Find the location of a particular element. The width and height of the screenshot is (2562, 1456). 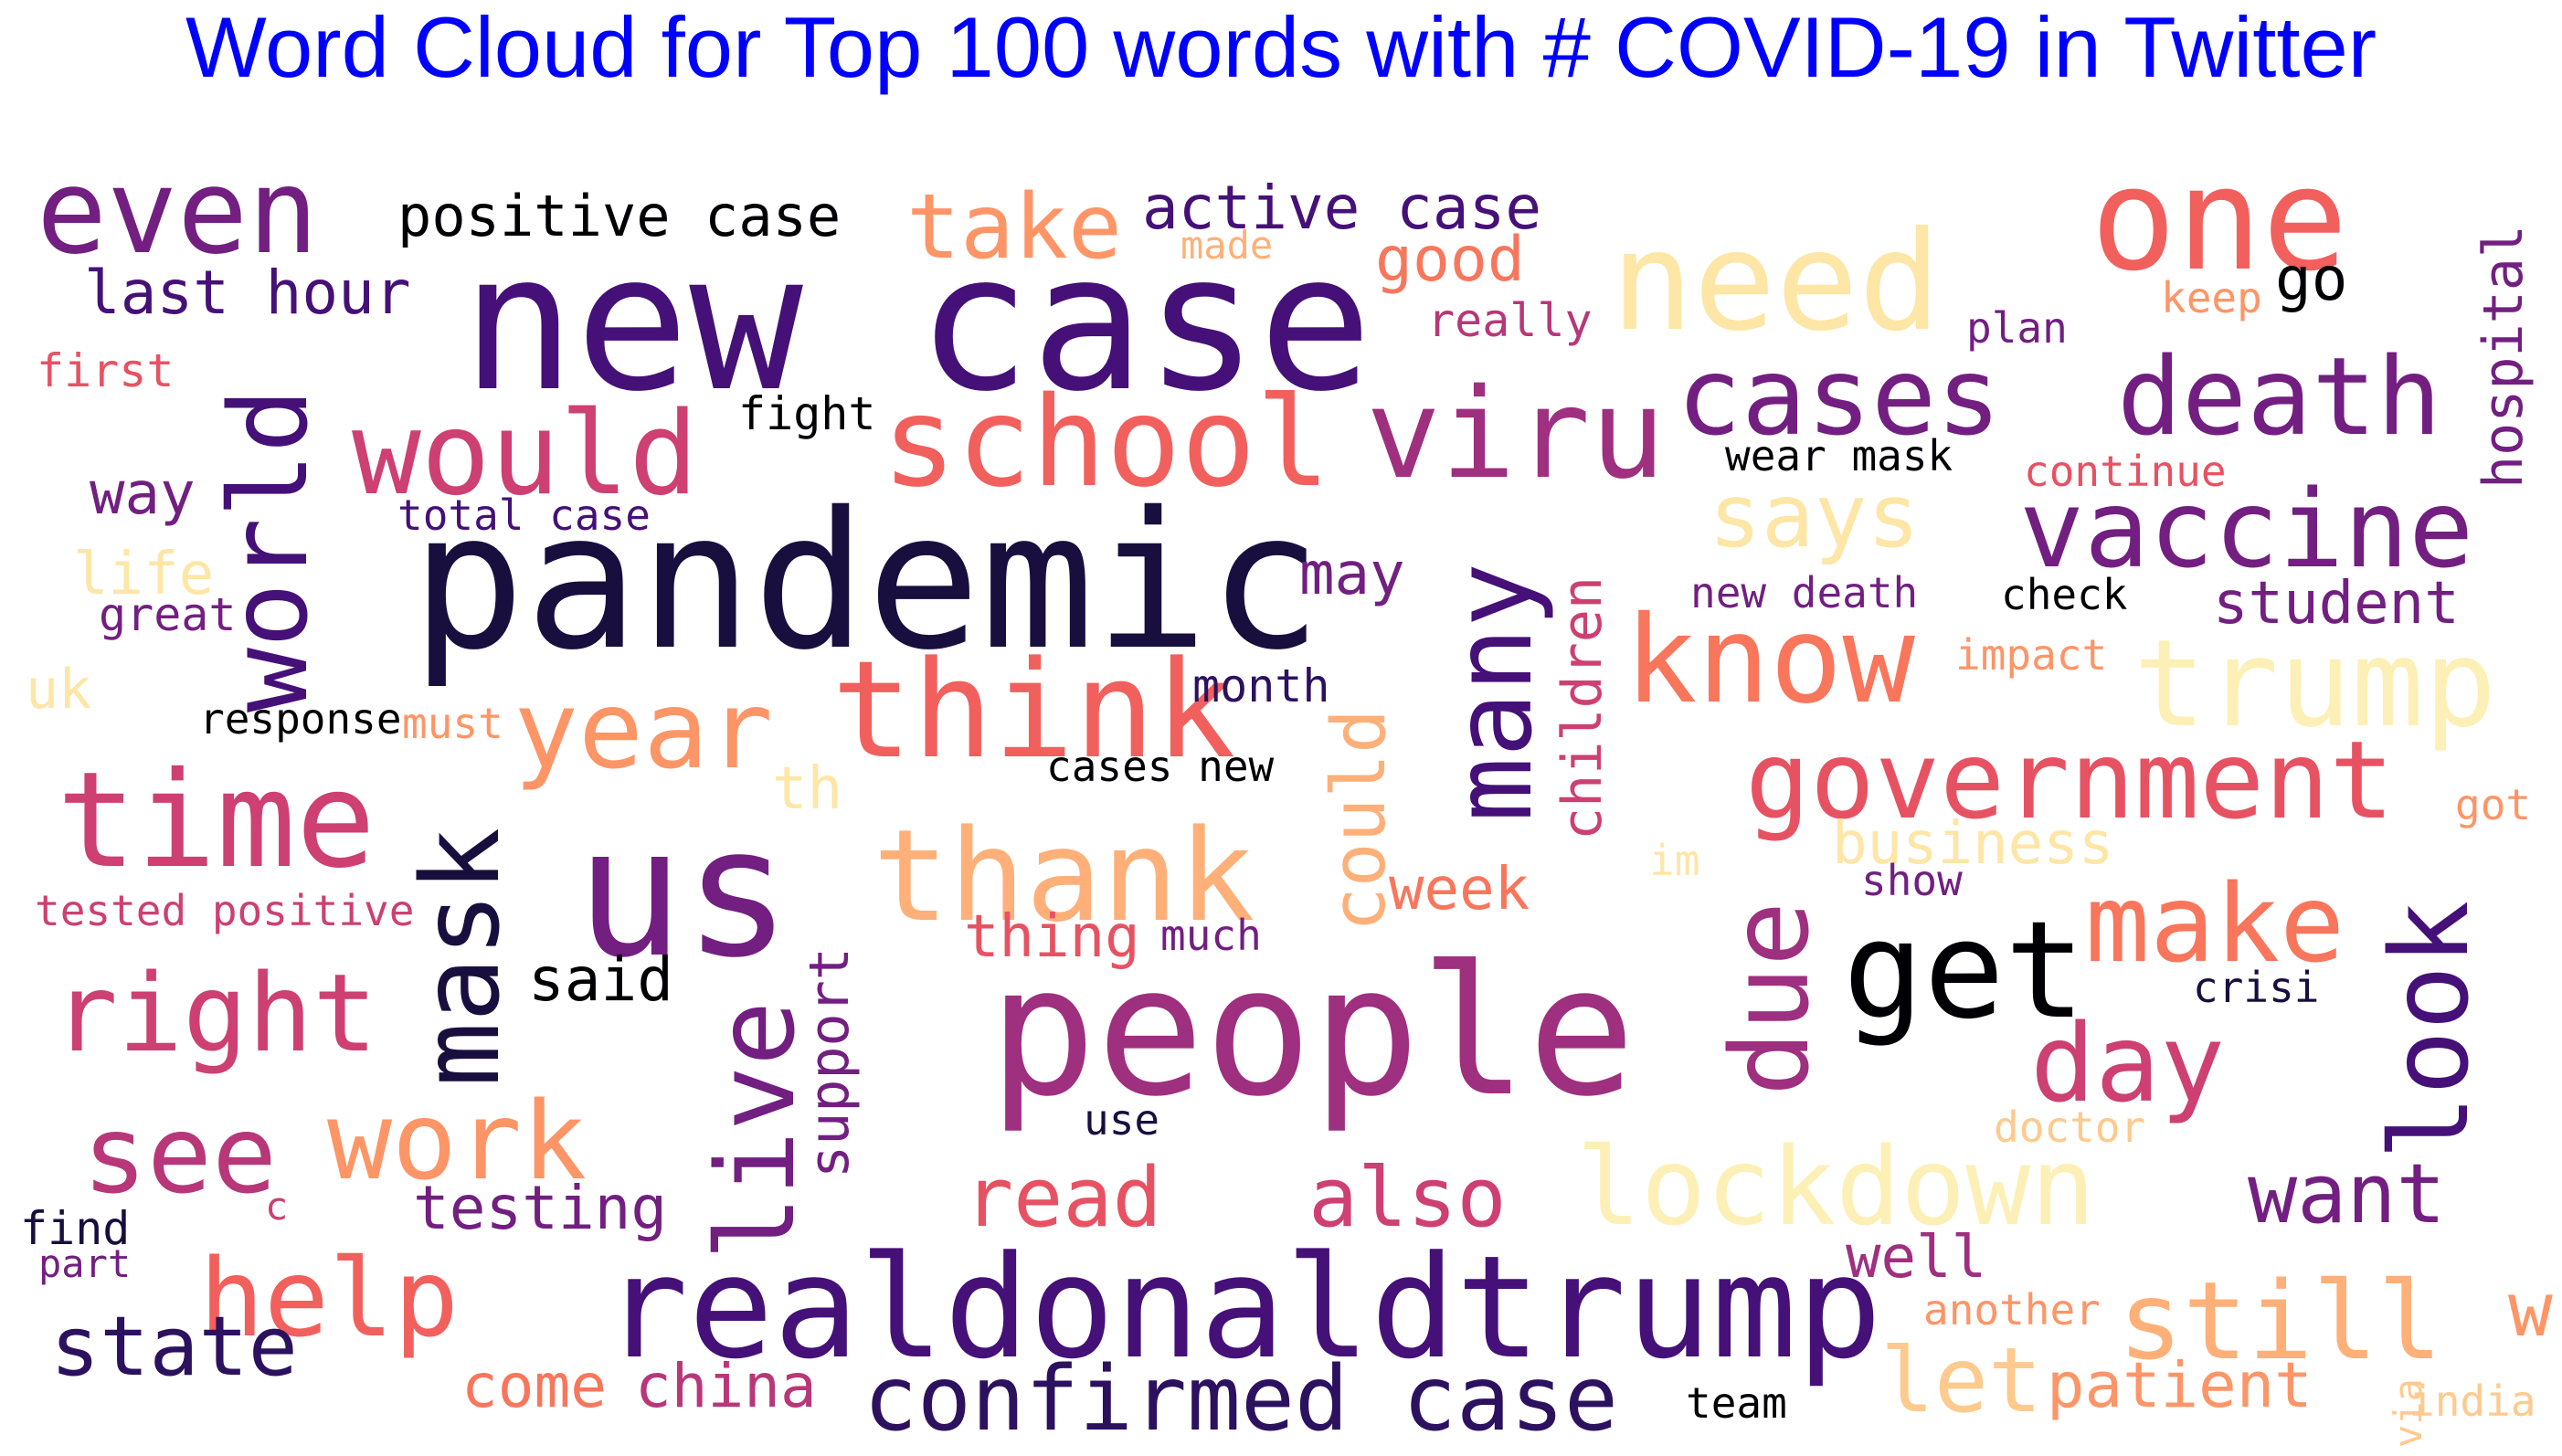

word-doctor: doctor is located at coordinates (2070, 1128).